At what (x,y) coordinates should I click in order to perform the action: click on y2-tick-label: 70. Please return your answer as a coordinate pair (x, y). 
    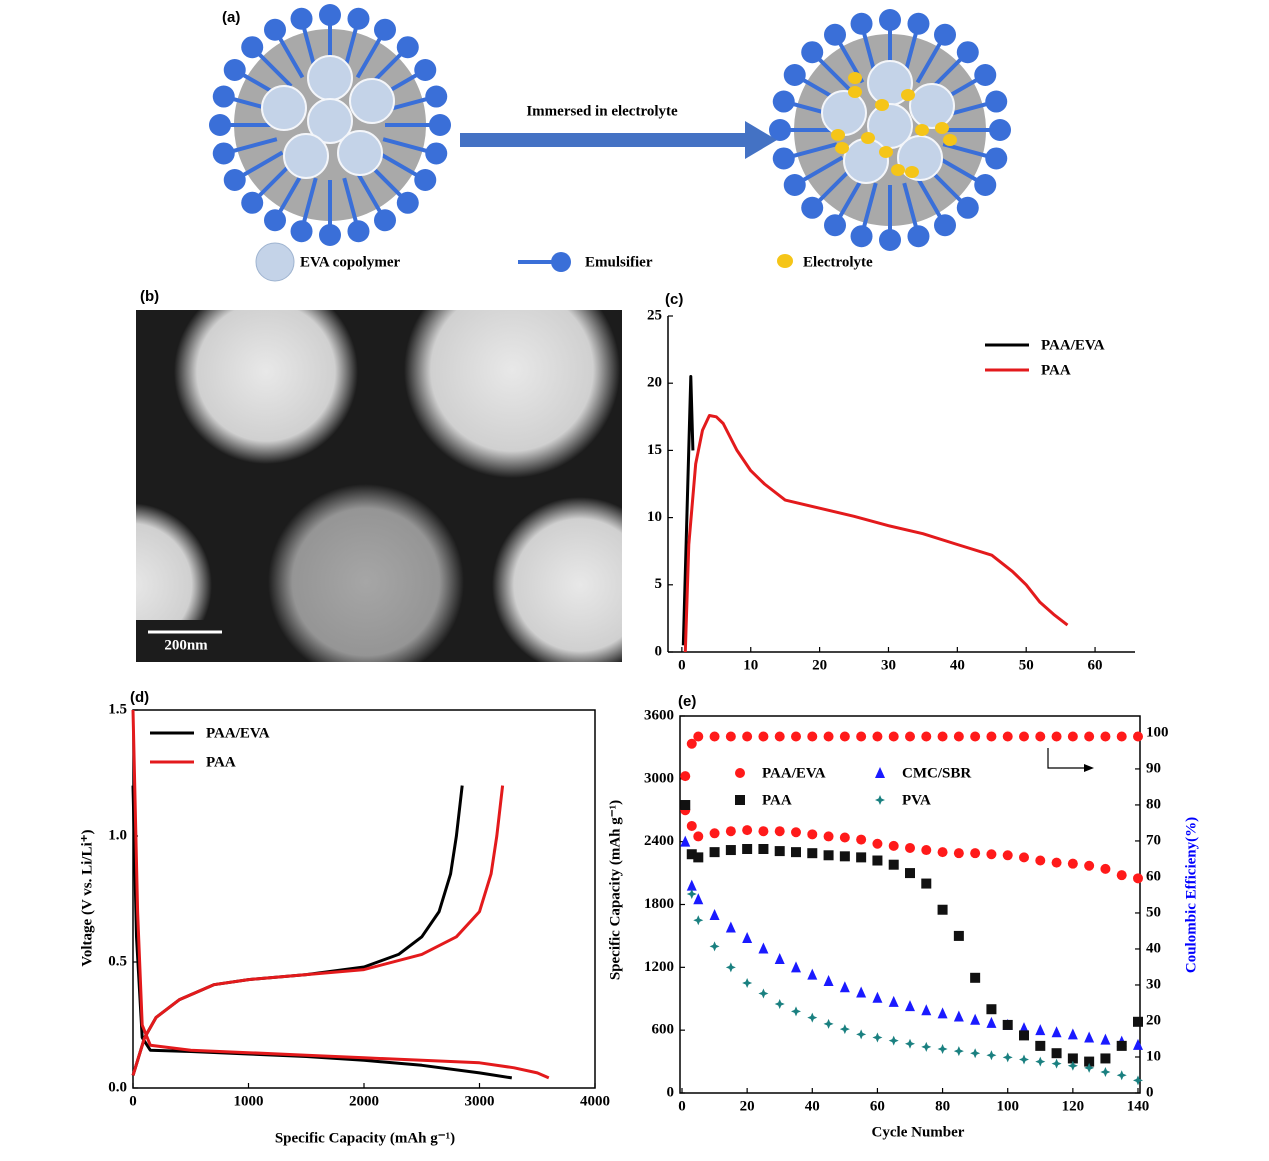
    Looking at the image, I should click on (1153, 840).